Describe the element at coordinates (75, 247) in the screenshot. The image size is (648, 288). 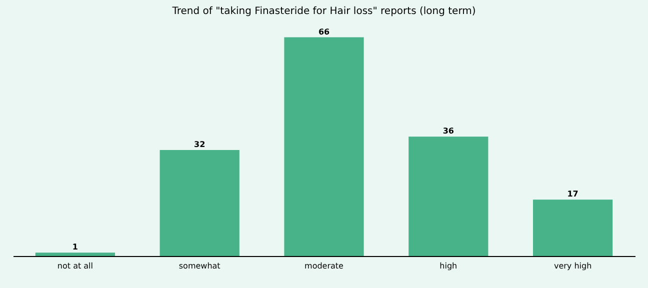
I see `data-label: 1` at that location.